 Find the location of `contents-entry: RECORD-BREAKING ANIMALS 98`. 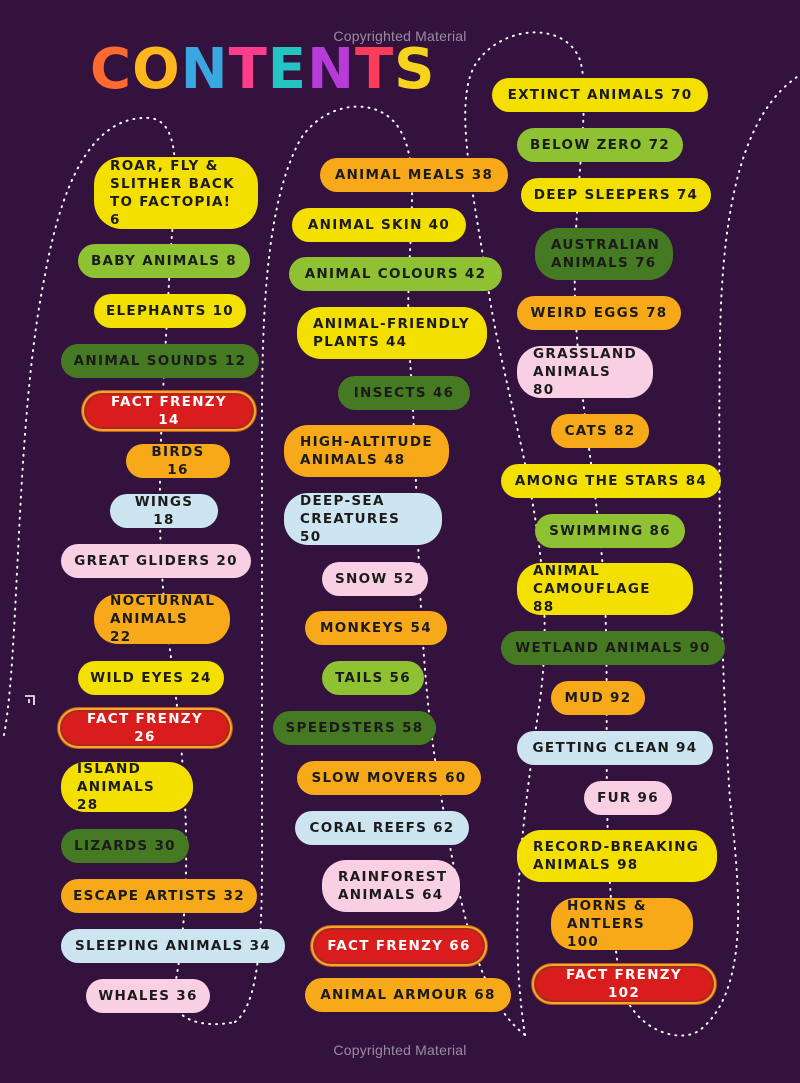

contents-entry: RECORD-BREAKING ANIMALS 98 is located at coordinates (617, 856).